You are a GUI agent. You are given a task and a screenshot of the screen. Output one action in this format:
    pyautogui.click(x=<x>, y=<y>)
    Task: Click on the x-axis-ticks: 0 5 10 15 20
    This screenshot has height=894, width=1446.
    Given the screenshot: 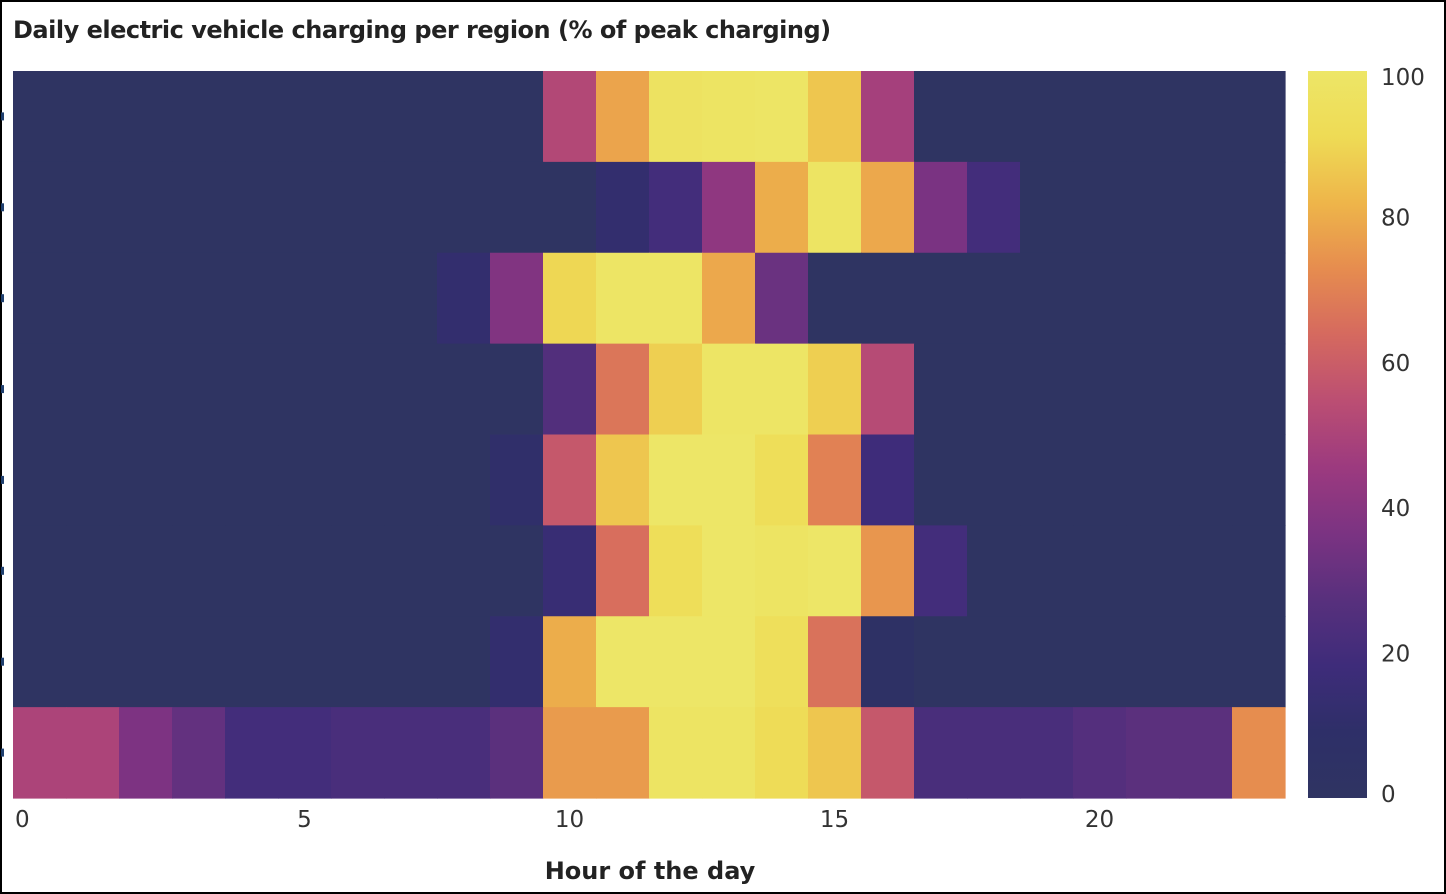 What is the action you would take?
    pyautogui.click(x=564, y=820)
    